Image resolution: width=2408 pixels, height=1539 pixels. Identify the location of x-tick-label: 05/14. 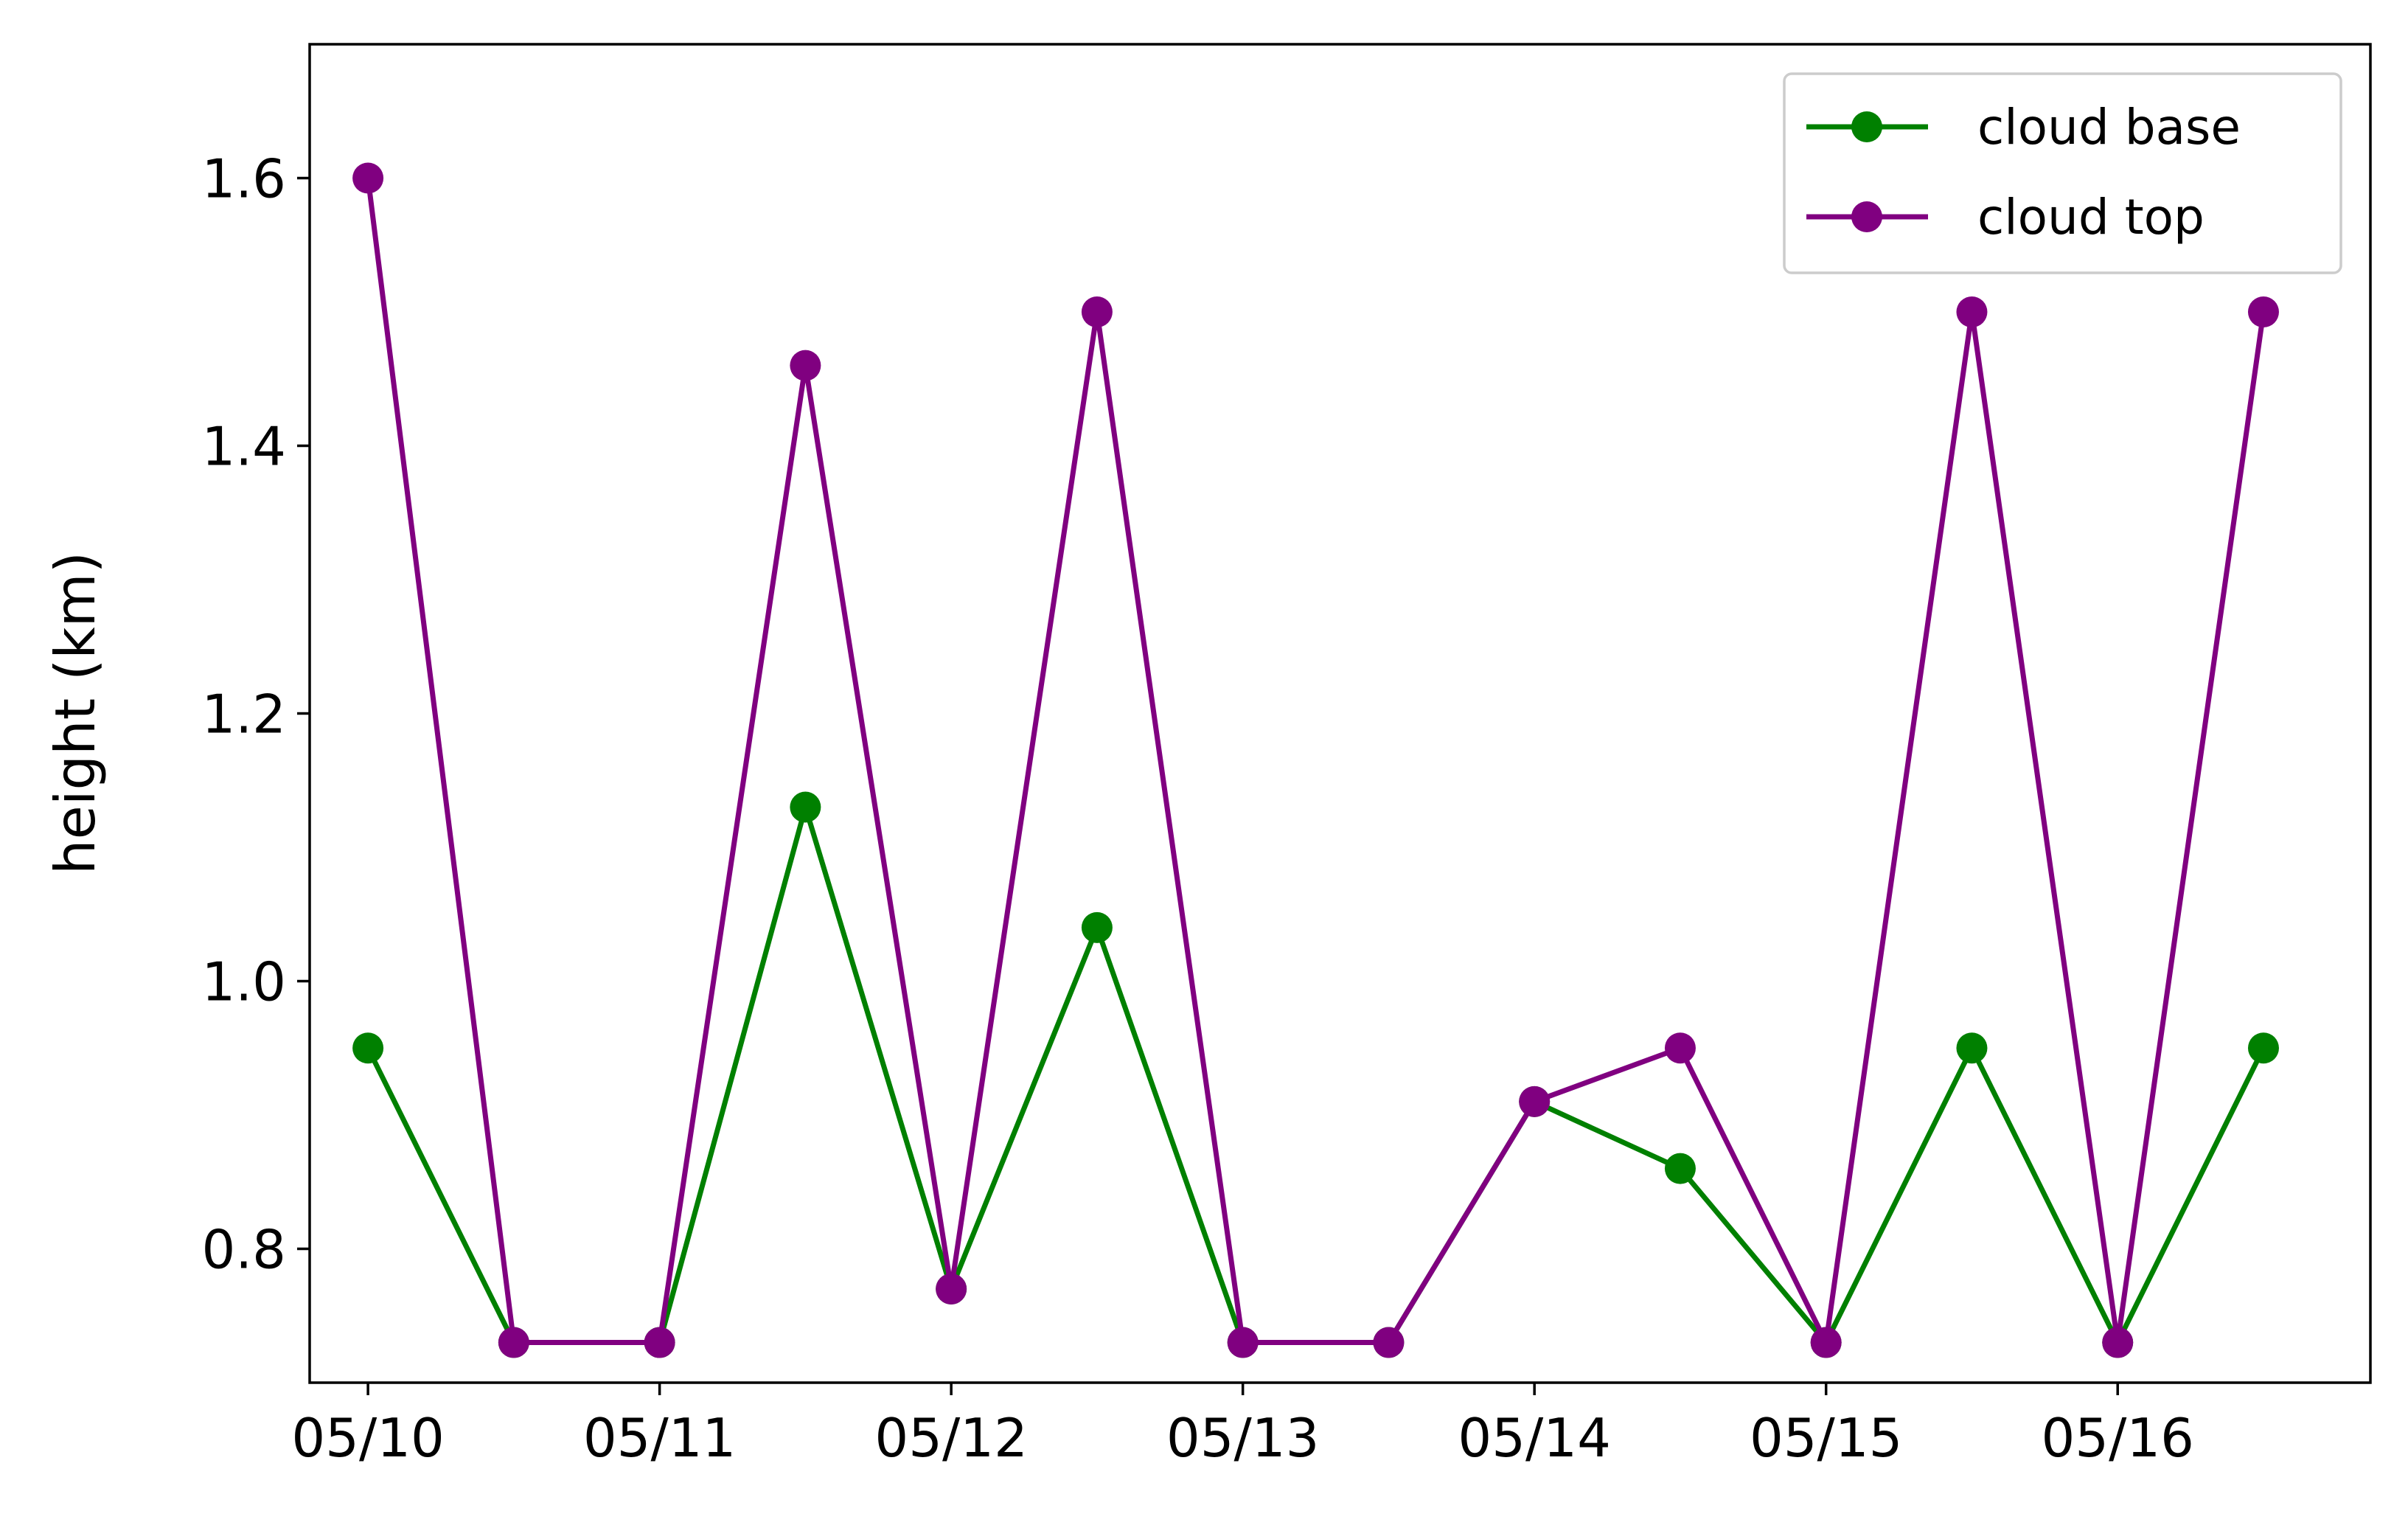
(1535, 1438).